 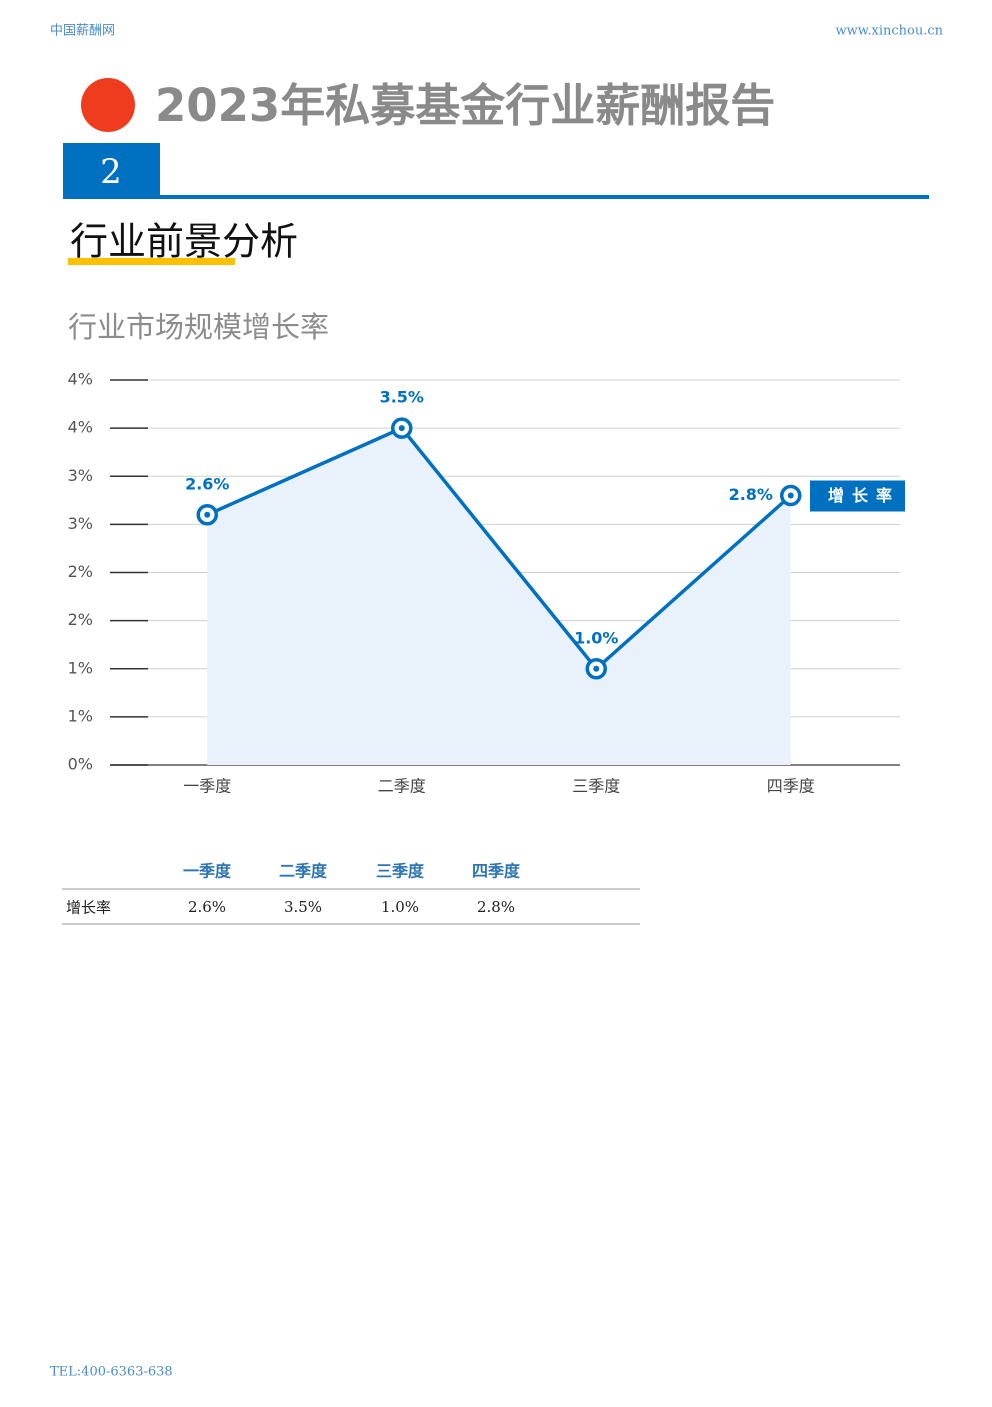 I want to click on table-cell: 2.6%, so click(x=207, y=907).